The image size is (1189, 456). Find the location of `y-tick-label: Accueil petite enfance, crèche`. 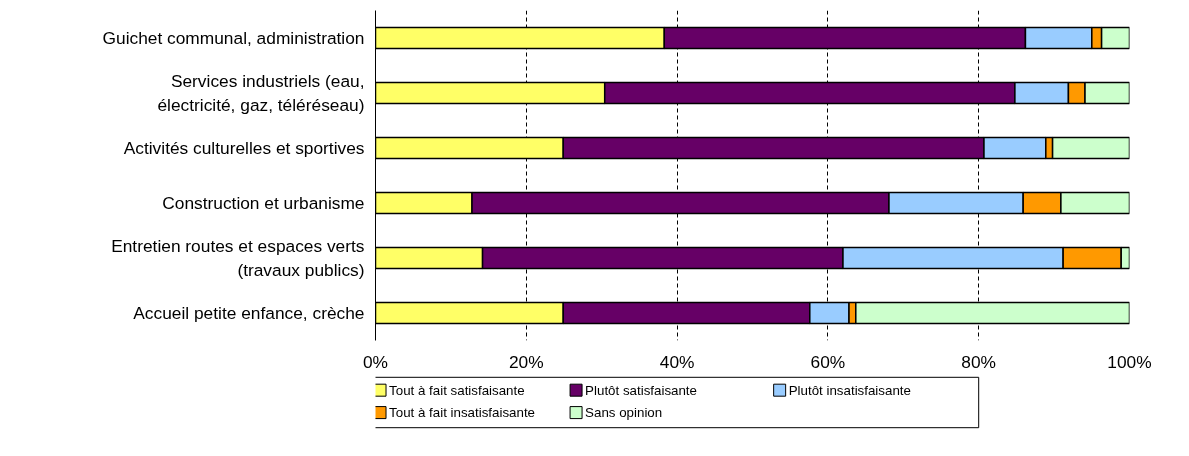

y-tick-label: Accueil petite enfance, crèche is located at coordinates (249, 313).